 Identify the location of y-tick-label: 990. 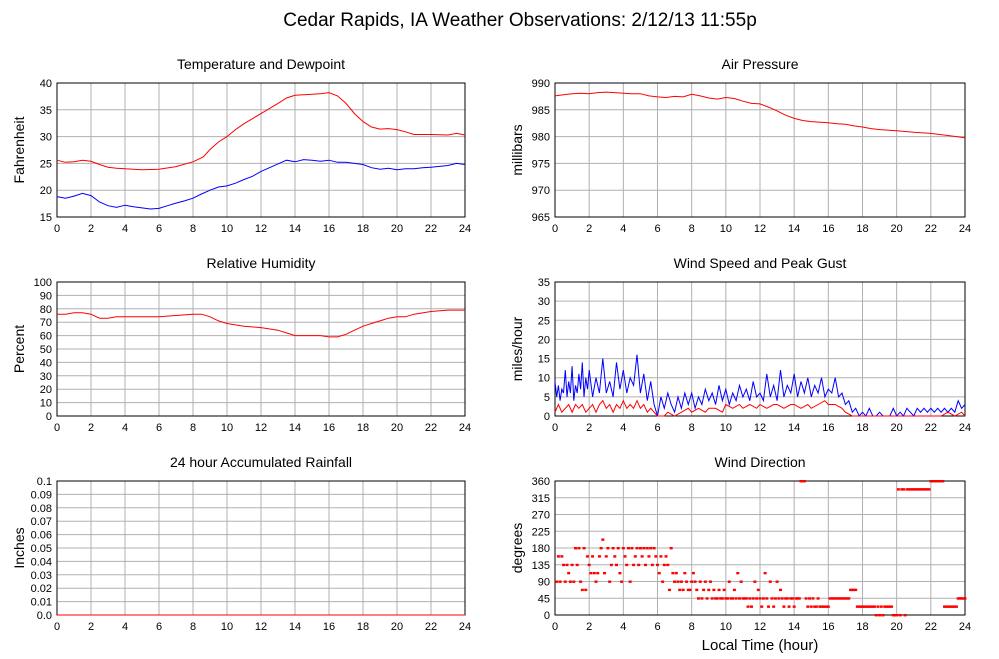
(541, 84).